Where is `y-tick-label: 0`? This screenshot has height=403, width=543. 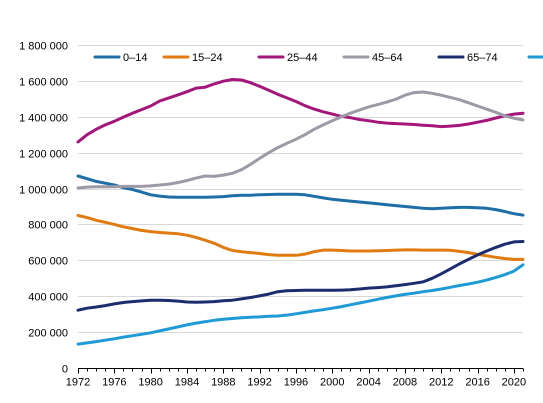 y-tick-label: 0 is located at coordinates (65, 370).